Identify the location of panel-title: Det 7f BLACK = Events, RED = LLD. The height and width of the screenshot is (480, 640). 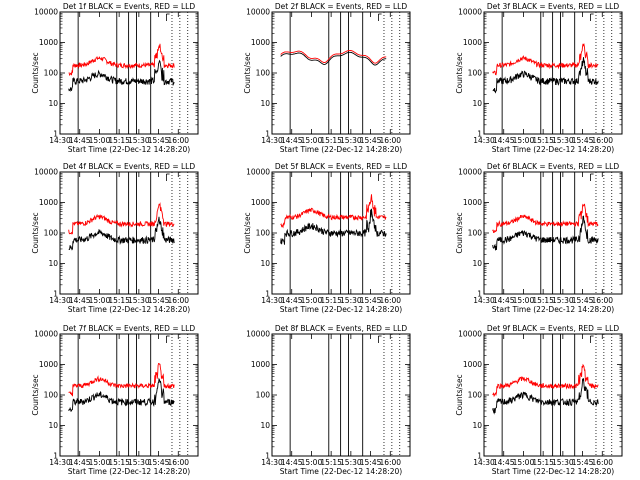
(129, 328).